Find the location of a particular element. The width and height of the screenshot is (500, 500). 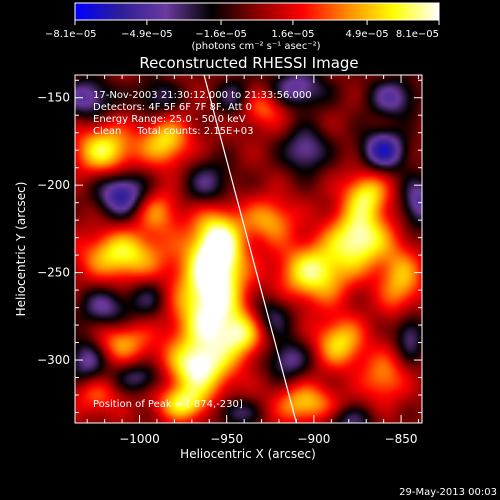

annotation-peak-position: Position of Peak = [-874,-230] is located at coordinates (168, 404).